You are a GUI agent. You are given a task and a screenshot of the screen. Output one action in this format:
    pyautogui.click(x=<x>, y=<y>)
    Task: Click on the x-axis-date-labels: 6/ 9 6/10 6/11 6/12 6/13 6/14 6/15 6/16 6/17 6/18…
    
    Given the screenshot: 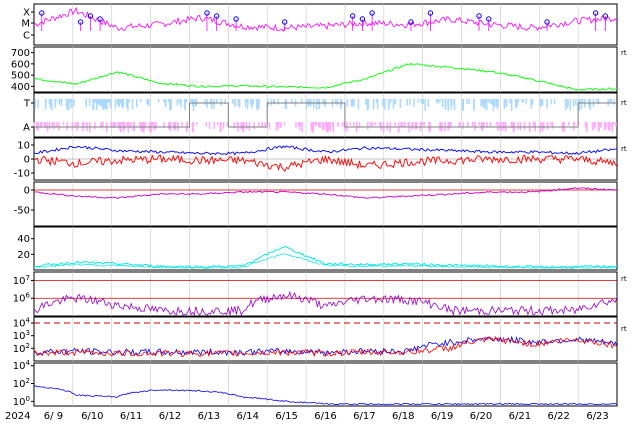 What is the action you would take?
    pyautogui.click(x=326, y=416)
    